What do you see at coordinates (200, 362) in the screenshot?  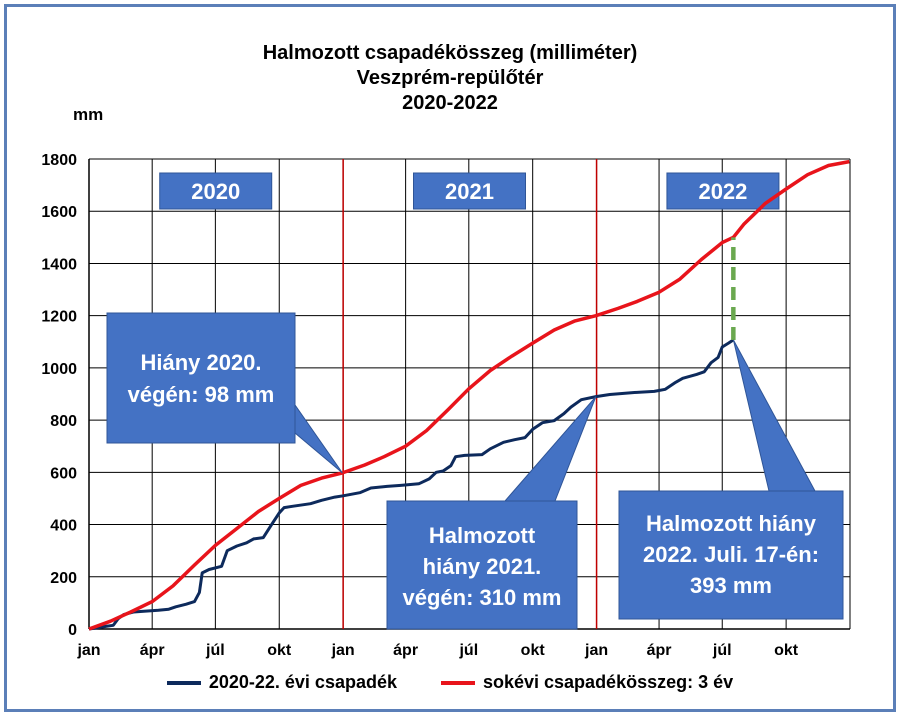 I see `annotation-text: Hiány 2020.` at bounding box center [200, 362].